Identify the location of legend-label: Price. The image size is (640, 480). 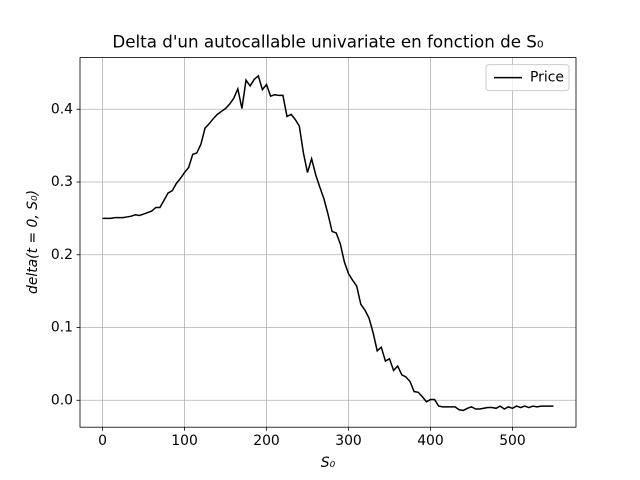
(547, 78).